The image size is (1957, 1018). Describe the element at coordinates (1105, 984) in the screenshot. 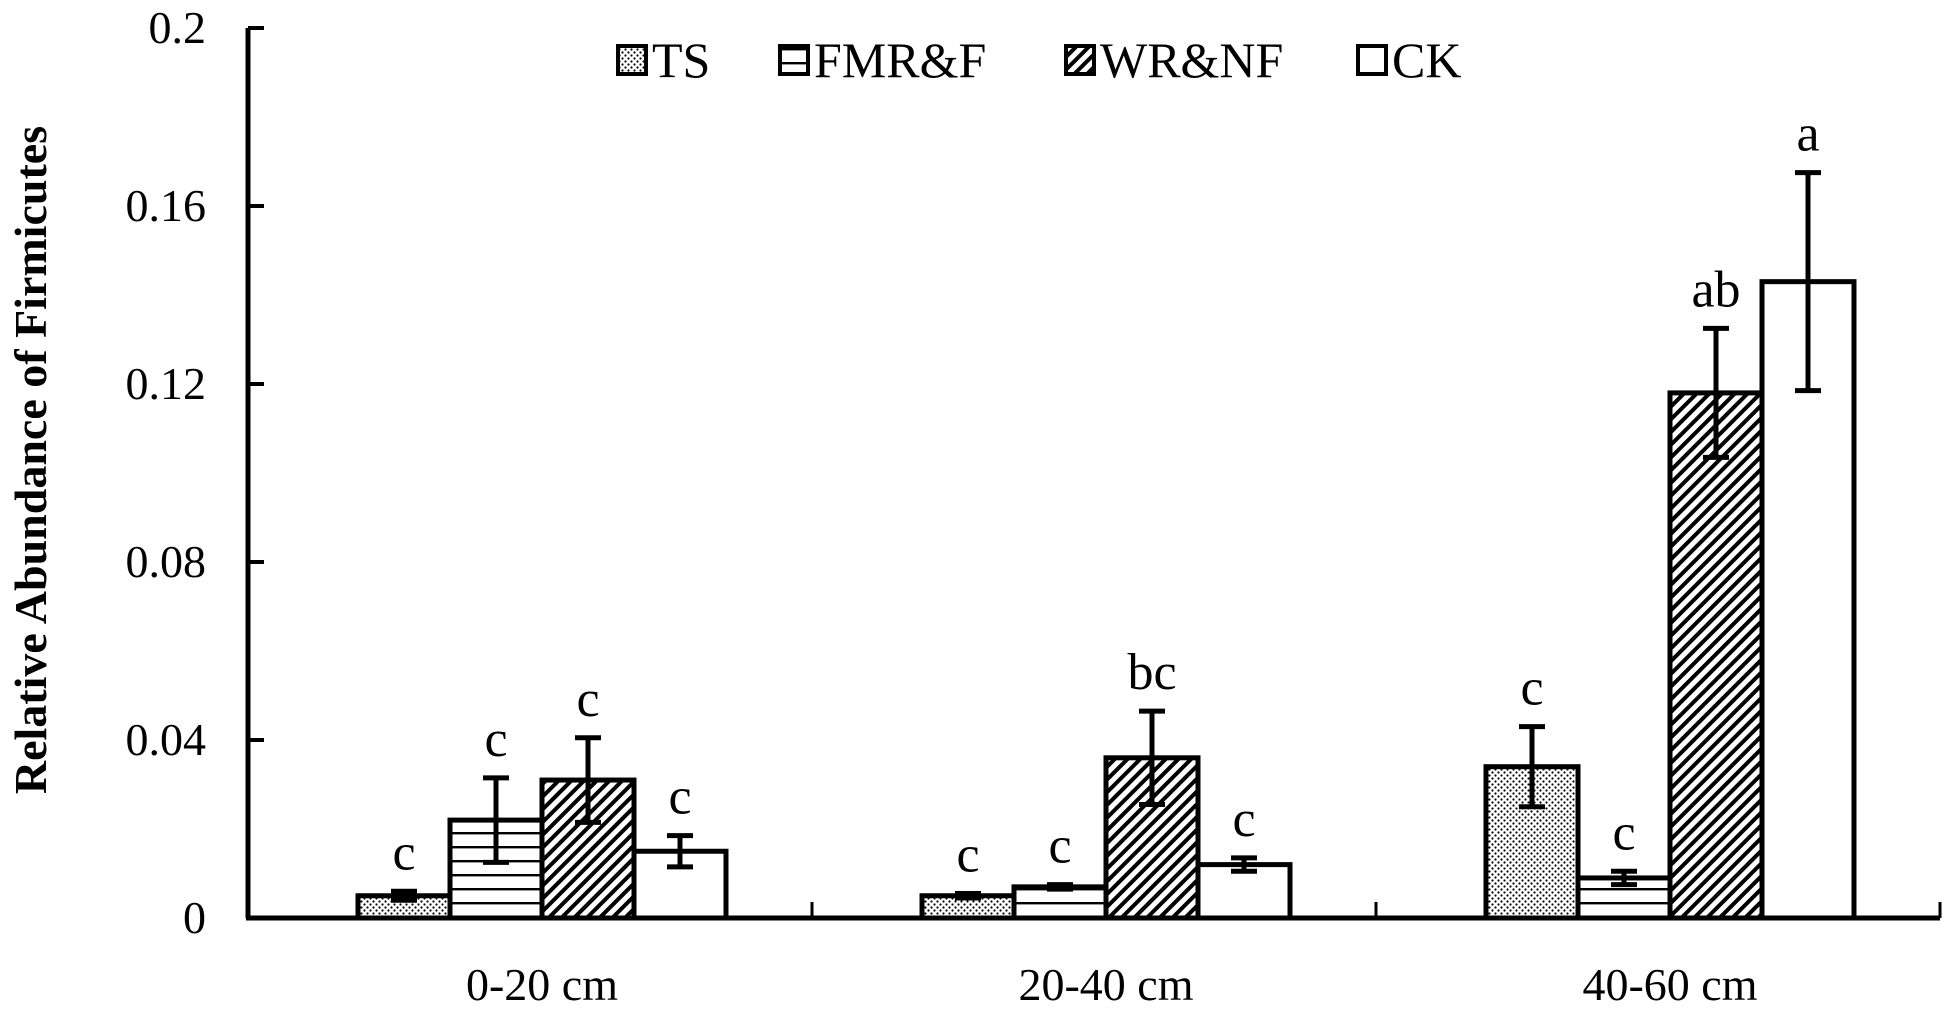

I see `category-label: 20-40 cm` at that location.